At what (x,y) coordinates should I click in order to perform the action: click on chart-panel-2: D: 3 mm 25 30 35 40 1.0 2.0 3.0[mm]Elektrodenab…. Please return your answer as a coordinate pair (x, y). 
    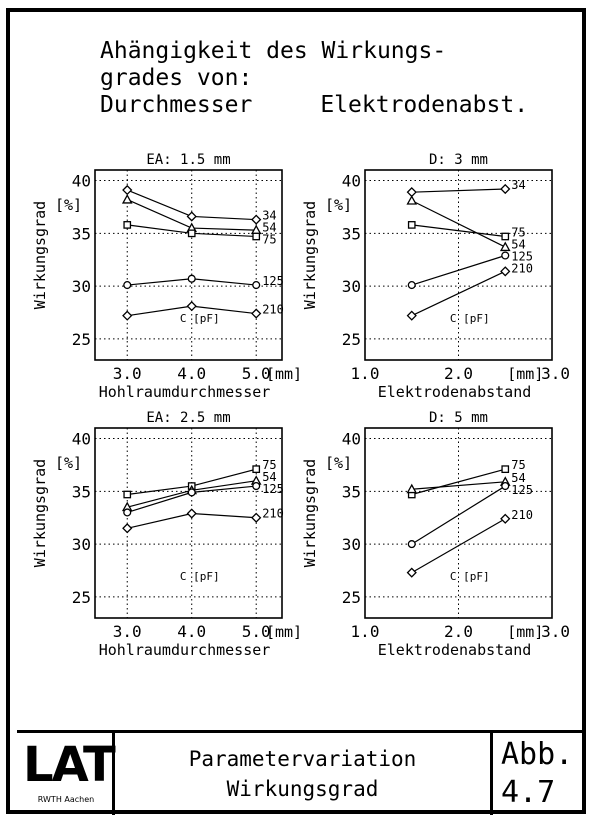
    Looking at the image, I should click on (435, 276).